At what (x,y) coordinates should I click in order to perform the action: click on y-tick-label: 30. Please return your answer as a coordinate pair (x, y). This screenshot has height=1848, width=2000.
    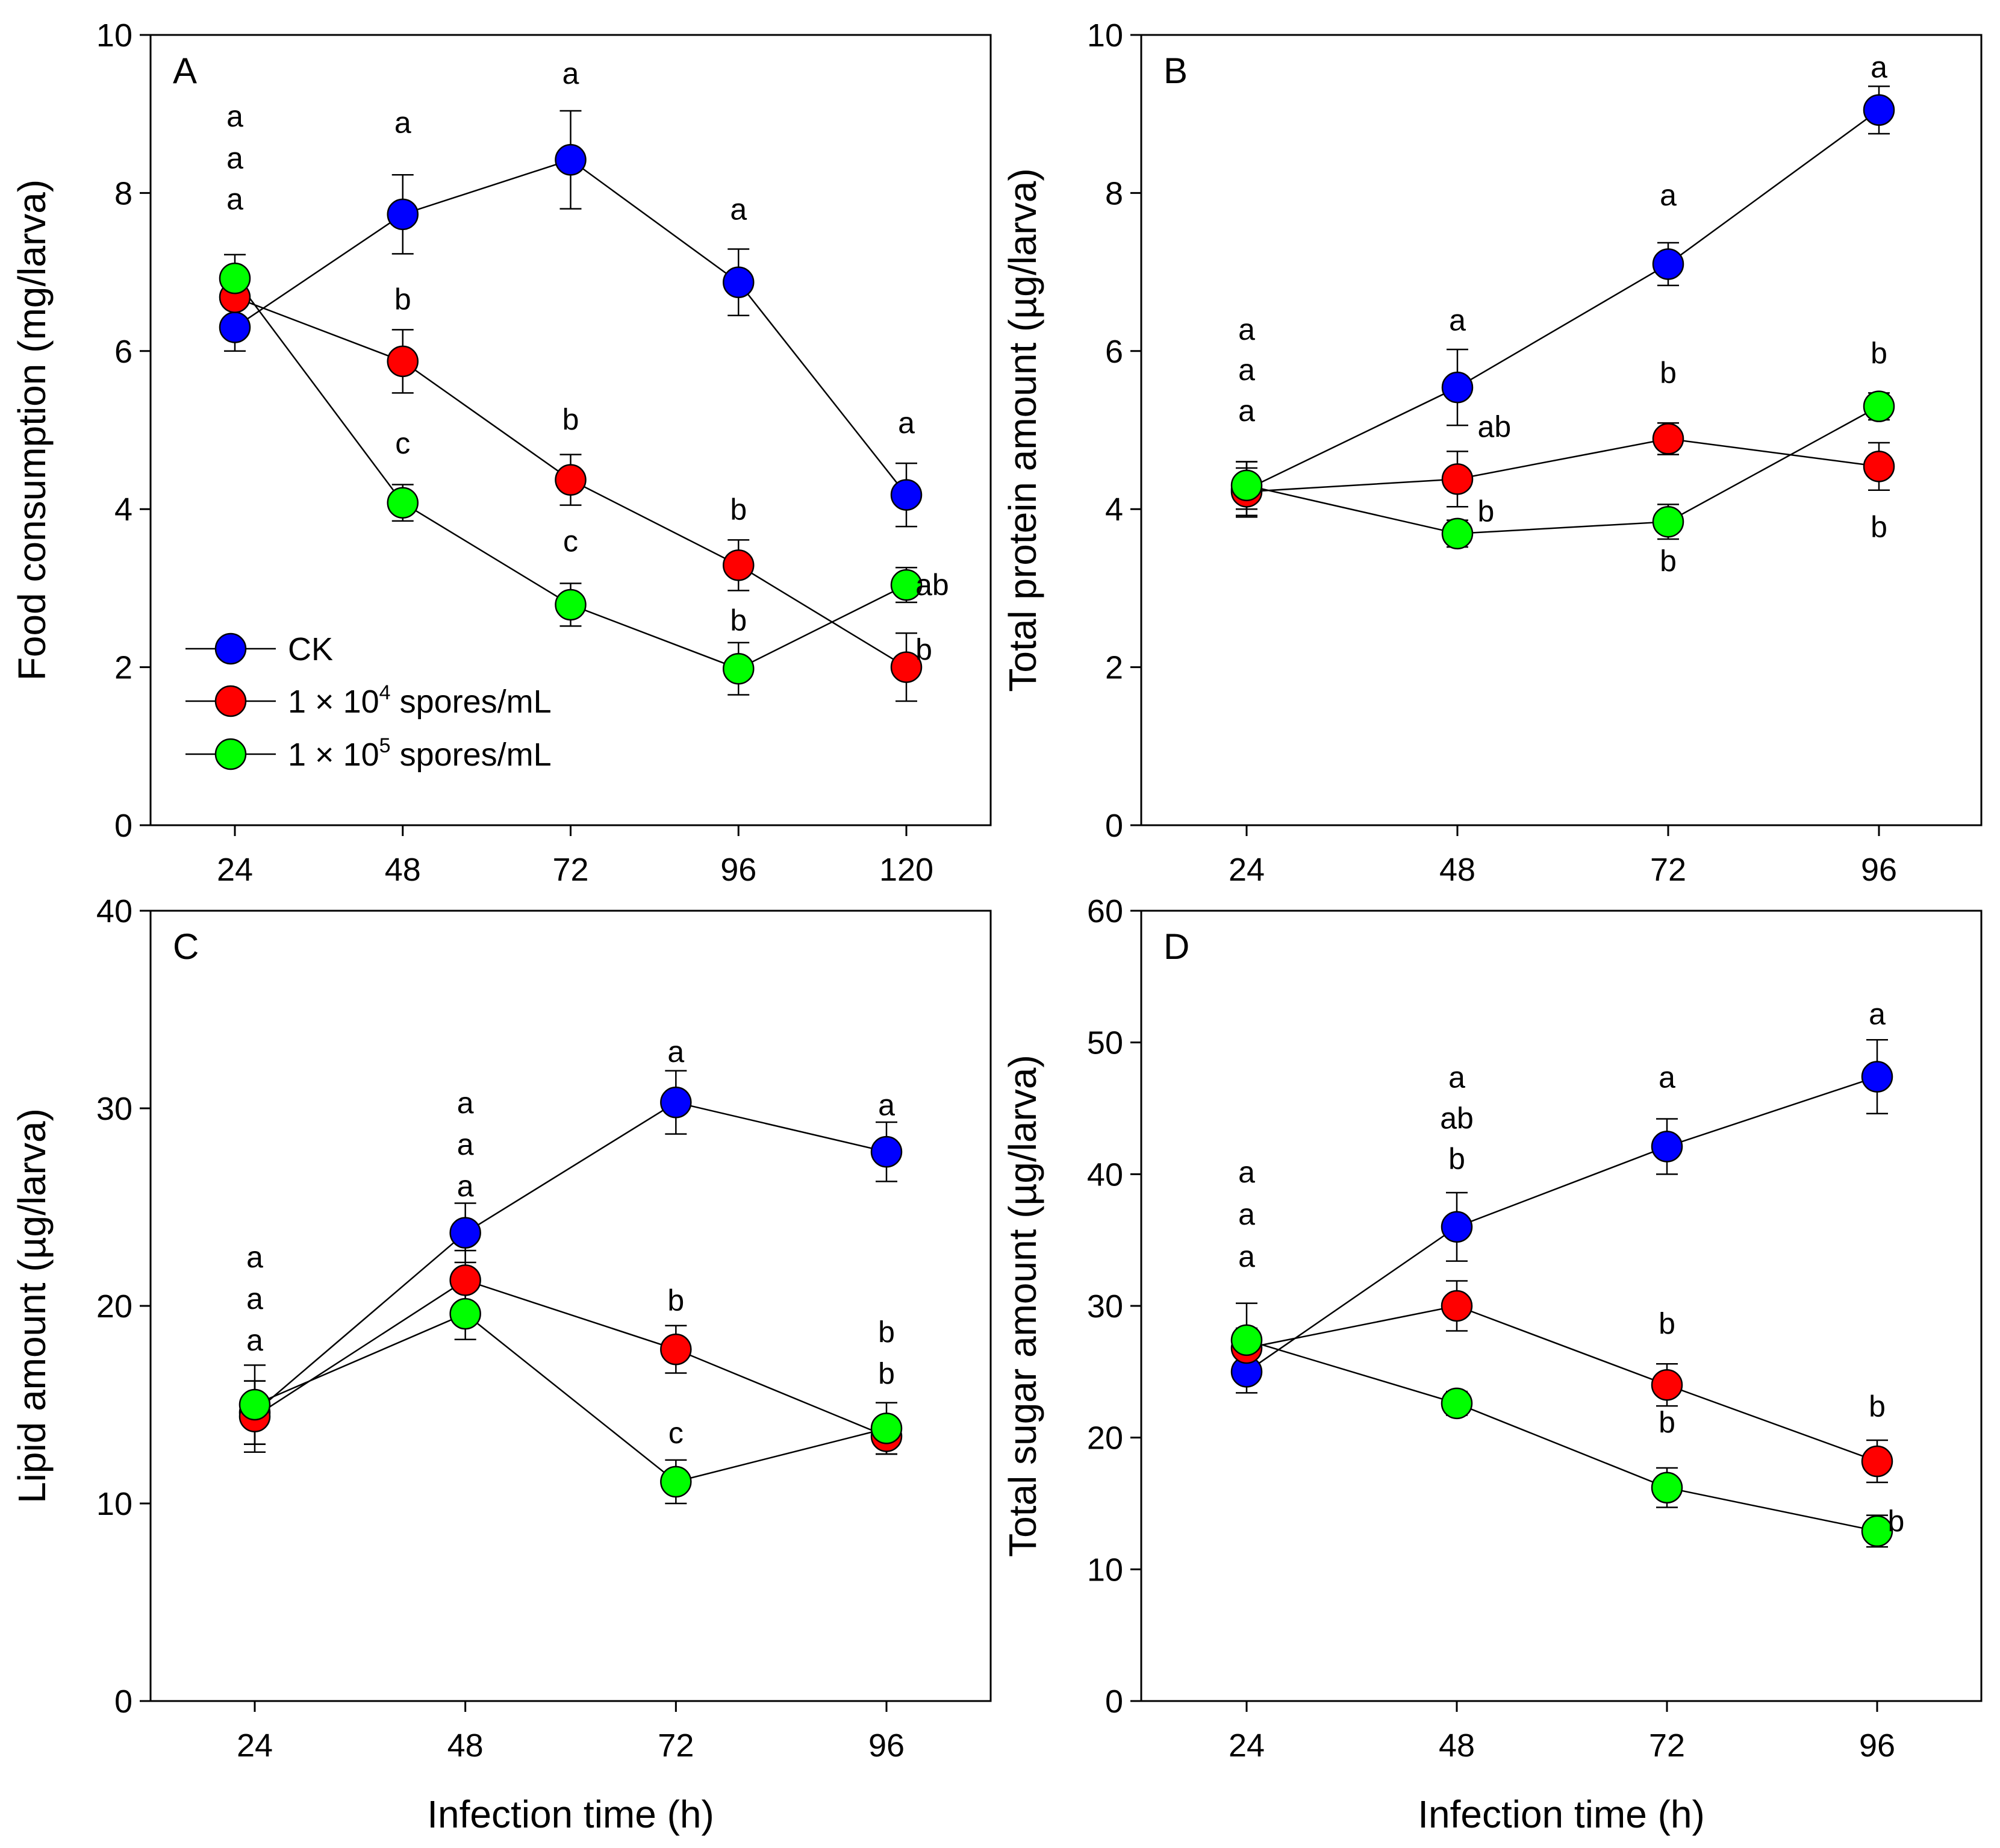
    Looking at the image, I should click on (1105, 1306).